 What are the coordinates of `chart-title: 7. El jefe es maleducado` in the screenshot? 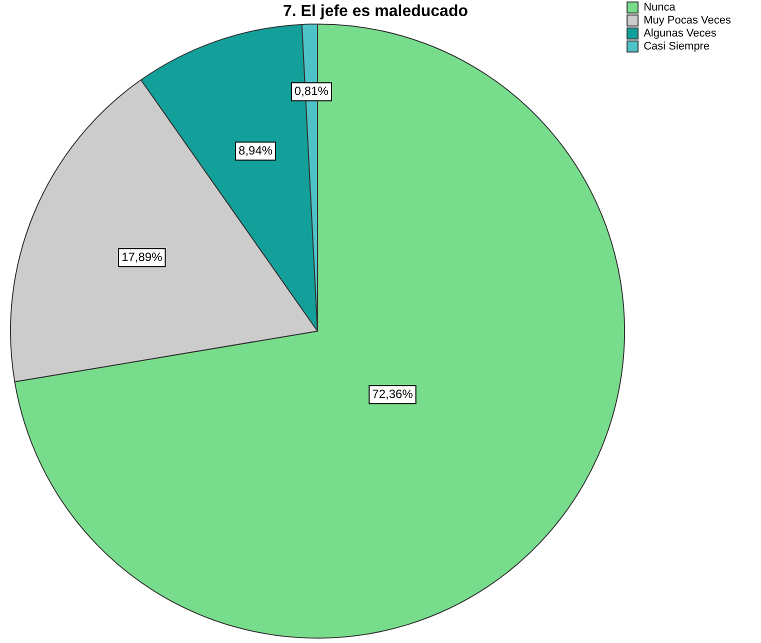 It's located at (375, 11).